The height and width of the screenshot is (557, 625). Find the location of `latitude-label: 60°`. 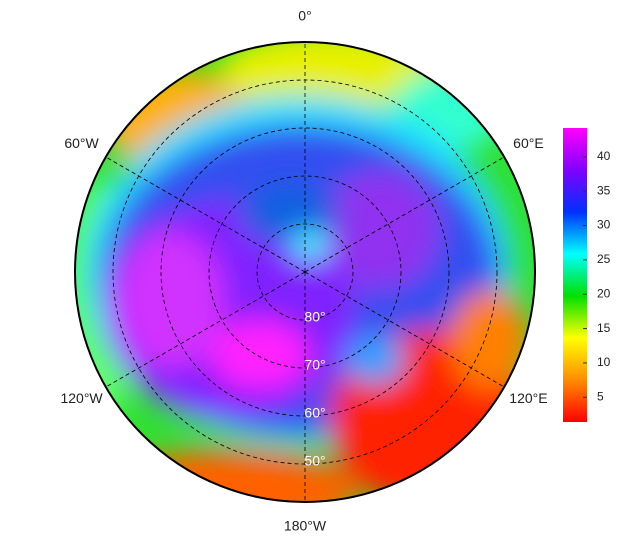

latitude-label: 60° is located at coordinates (314, 413).